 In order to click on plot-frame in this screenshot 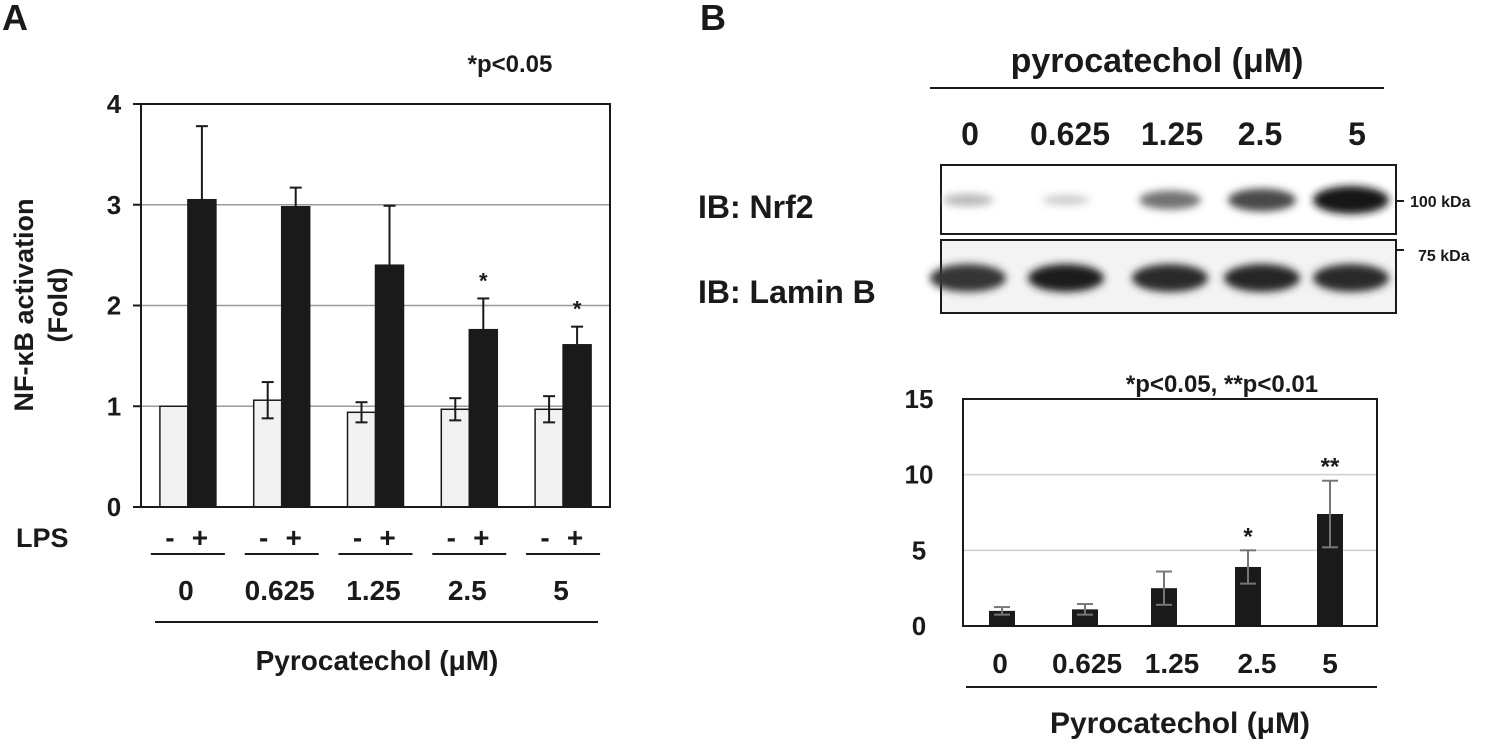, I will do `click(1170, 512)`.